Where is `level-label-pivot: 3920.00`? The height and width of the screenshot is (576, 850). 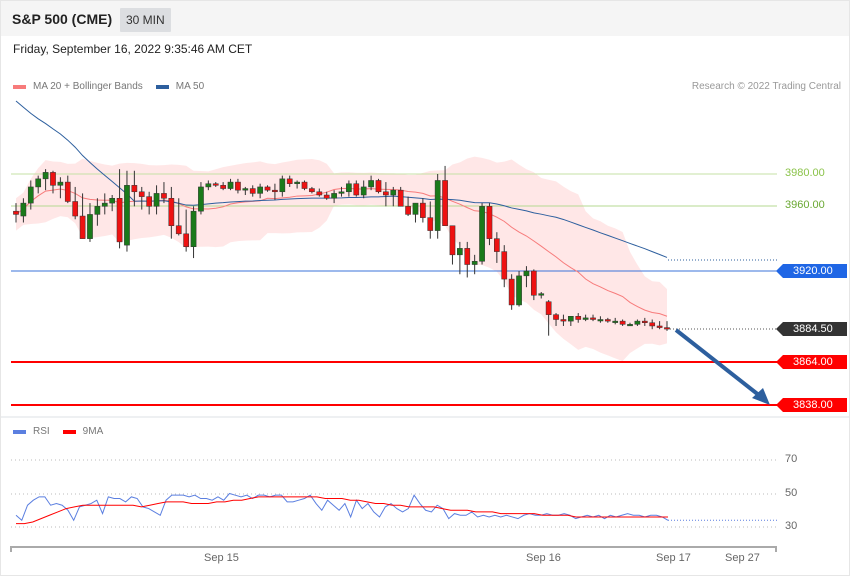
level-label-pivot: 3920.00 is located at coordinates (811, 271).